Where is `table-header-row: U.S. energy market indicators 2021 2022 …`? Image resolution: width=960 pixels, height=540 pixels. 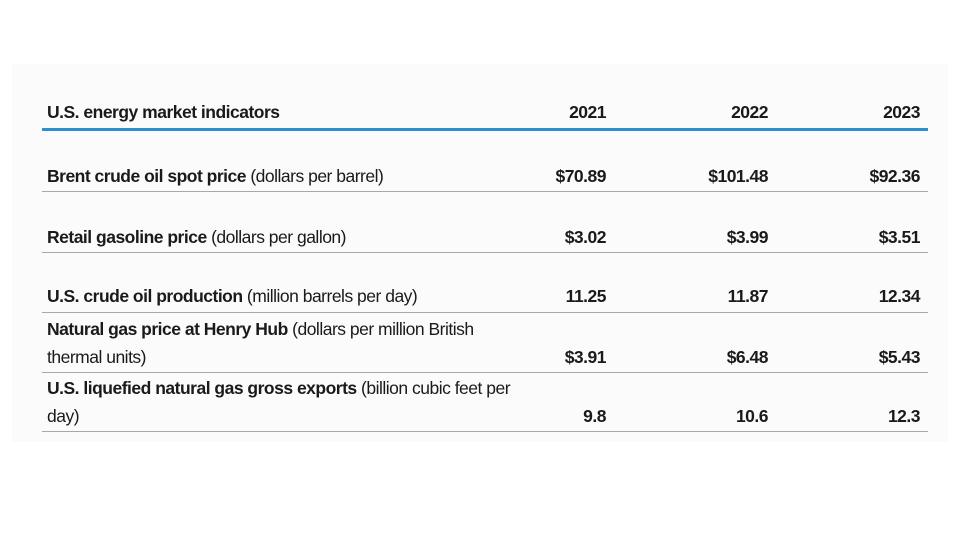 table-header-row: U.S. energy market indicators 2021 2022 … is located at coordinates (485, 112).